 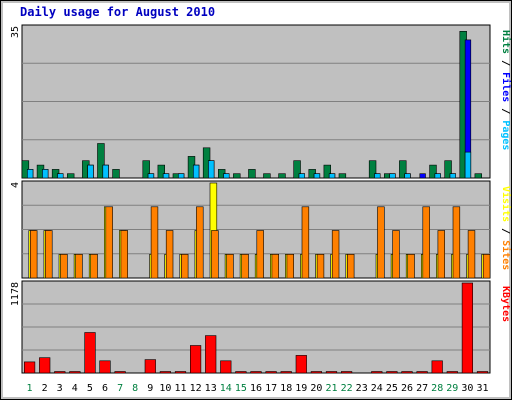 What do you see at coordinates (256, 388) in the screenshot?
I see `day-label: 16` at bounding box center [256, 388].